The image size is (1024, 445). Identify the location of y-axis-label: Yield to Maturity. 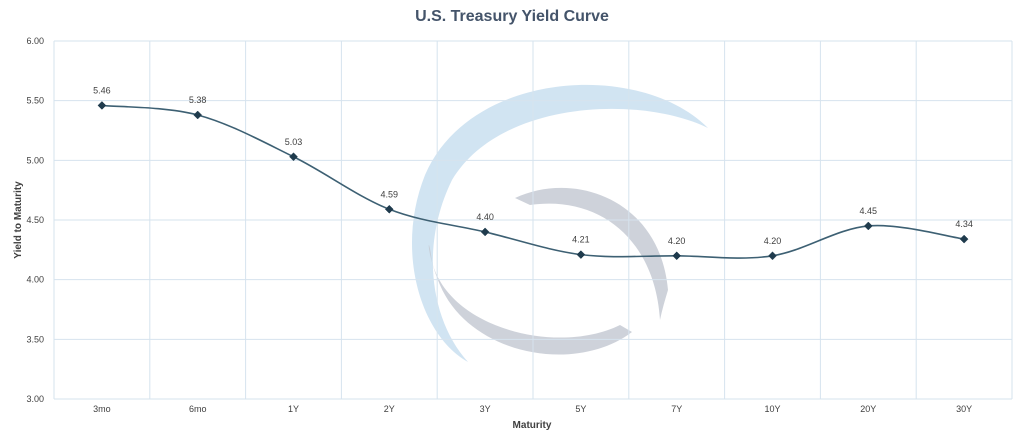
(18, 220).